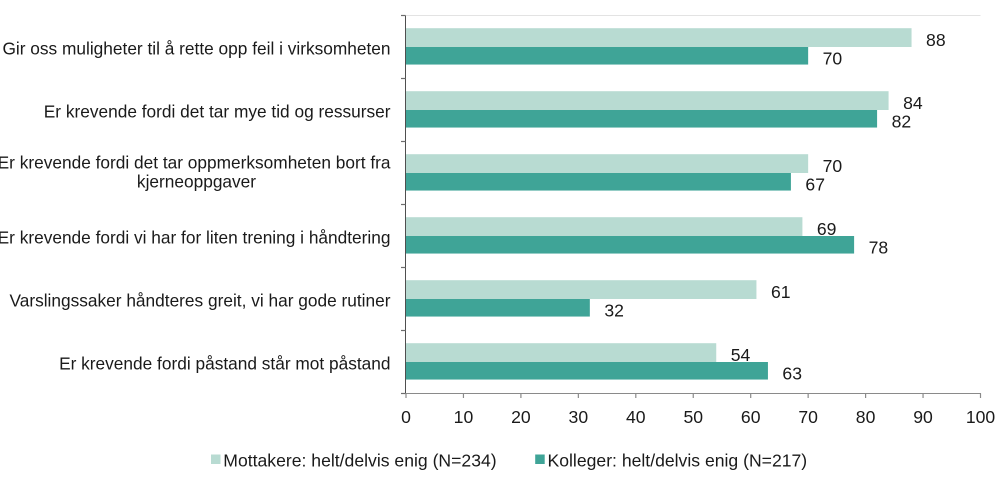  What do you see at coordinates (781, 292) in the screenshot?
I see `svg-text: 61` at bounding box center [781, 292].